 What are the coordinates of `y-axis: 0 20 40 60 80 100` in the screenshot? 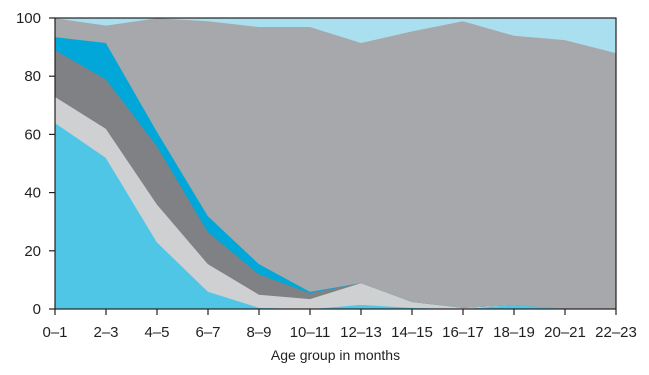 It's located at (35, 164).